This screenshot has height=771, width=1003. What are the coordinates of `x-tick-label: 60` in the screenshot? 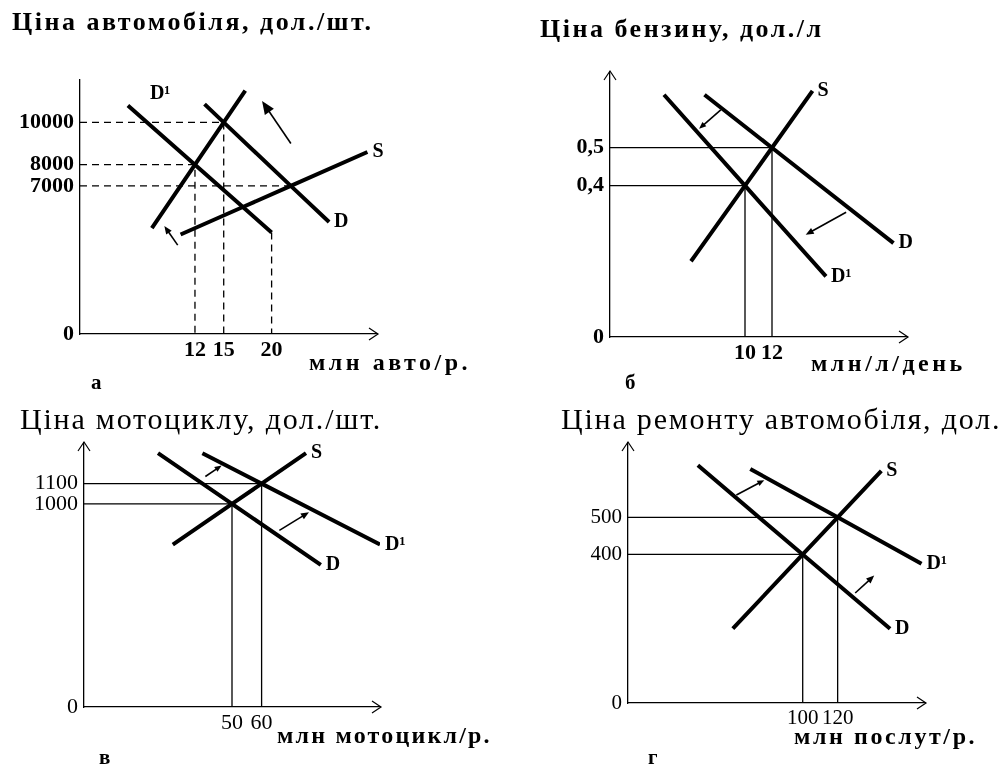 It's located at (261, 721).